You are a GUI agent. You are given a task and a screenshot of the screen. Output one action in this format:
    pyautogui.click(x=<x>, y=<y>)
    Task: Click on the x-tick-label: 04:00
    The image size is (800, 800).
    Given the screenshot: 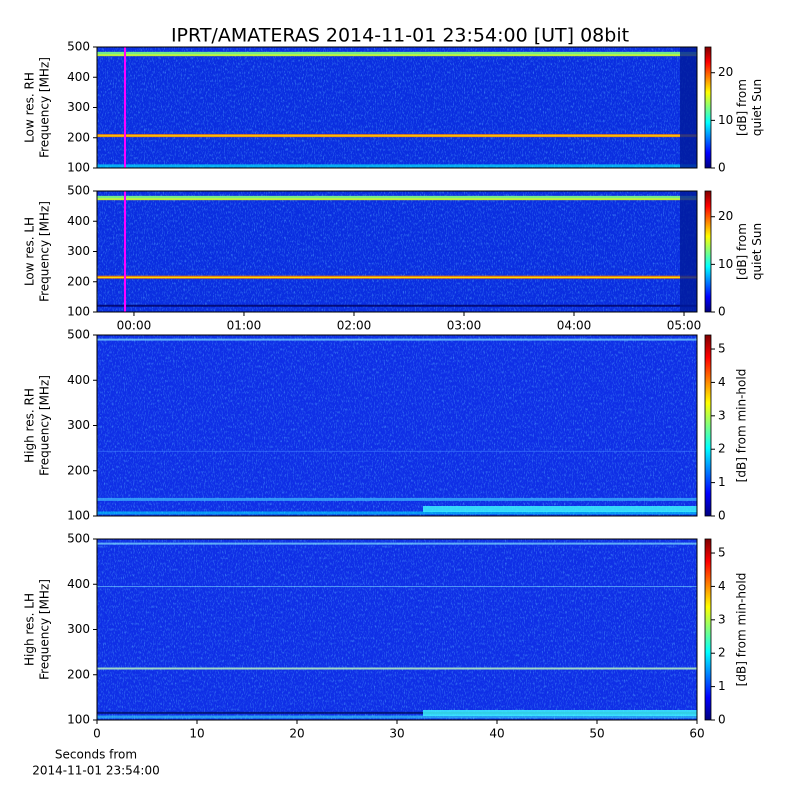 What is the action you would take?
    pyautogui.click(x=574, y=326)
    